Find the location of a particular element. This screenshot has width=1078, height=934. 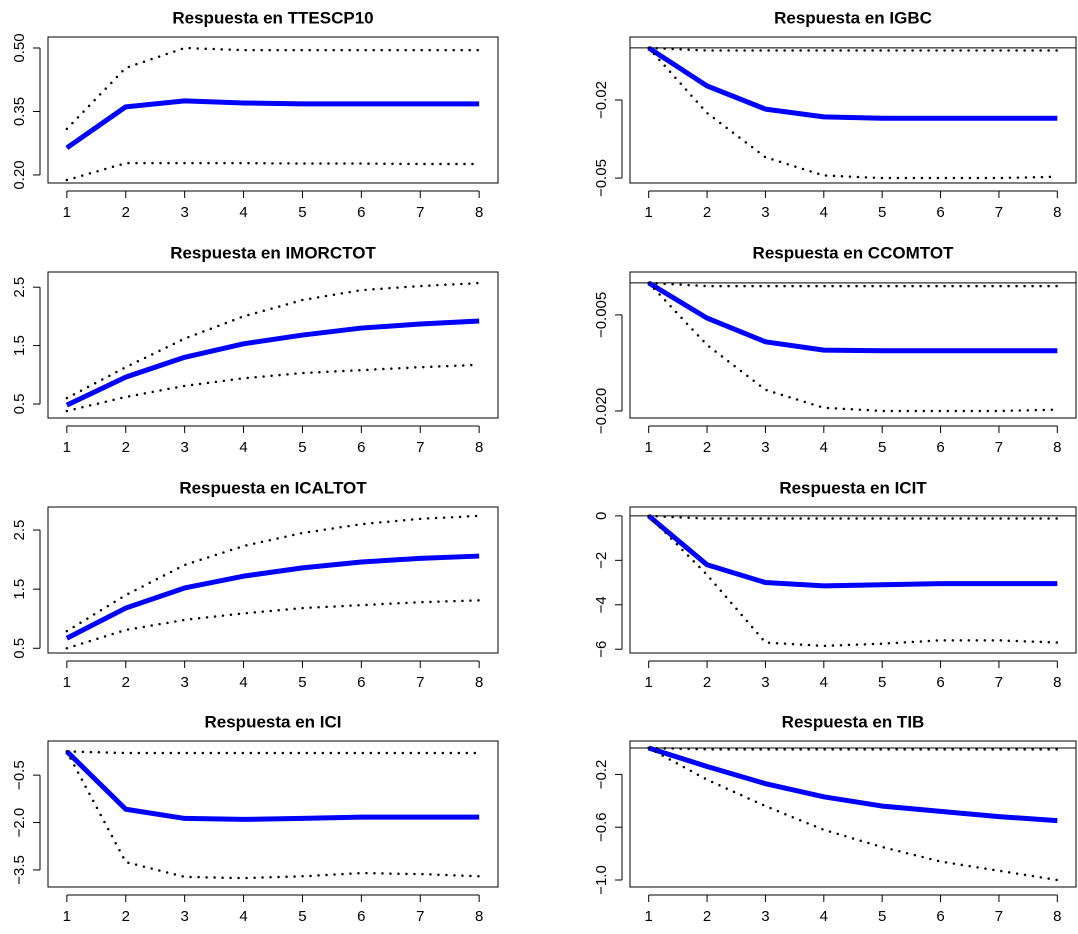

y-tick-label: −0.6 is located at coordinates (601, 827).